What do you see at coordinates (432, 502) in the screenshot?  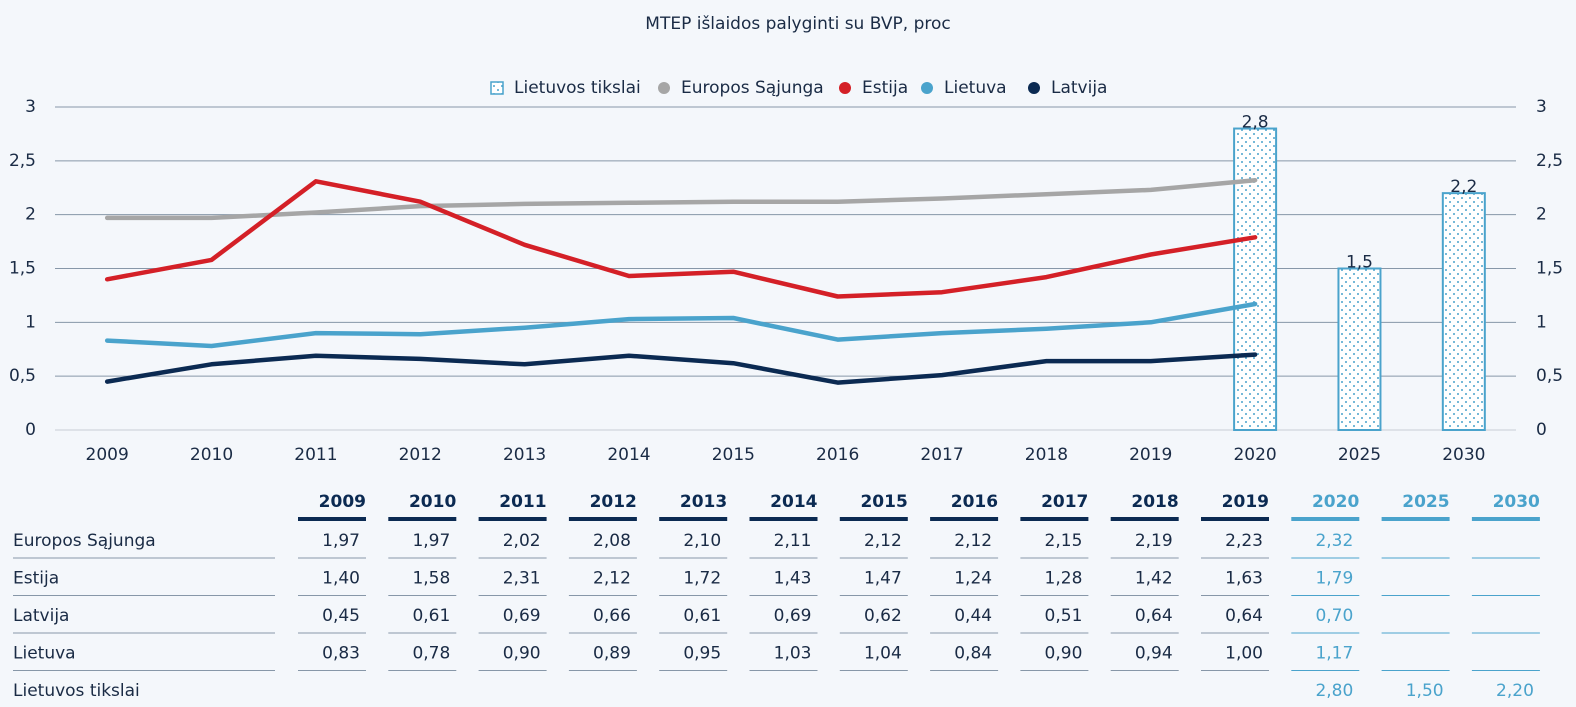 I see `table-header: 2010` at bounding box center [432, 502].